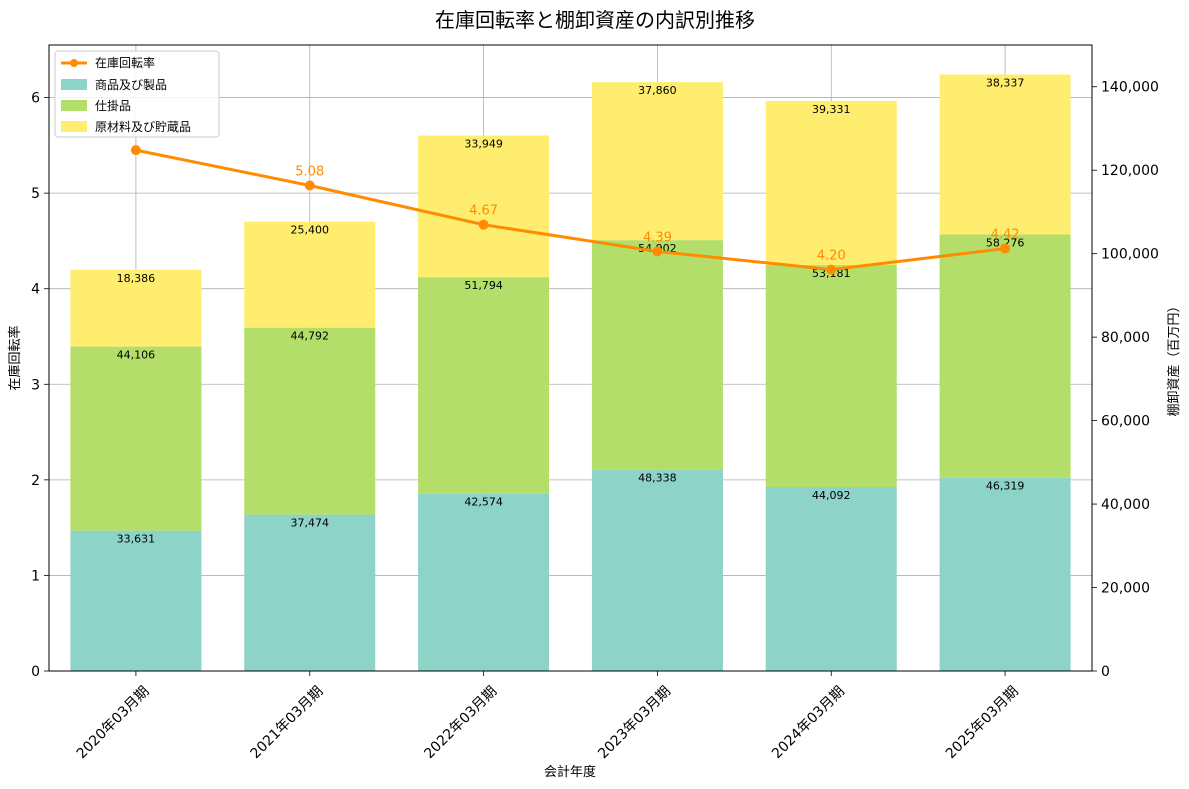  Describe the element at coordinates (1125, 338) in the screenshot. I see `y2-tick-label: 80,000` at that location.